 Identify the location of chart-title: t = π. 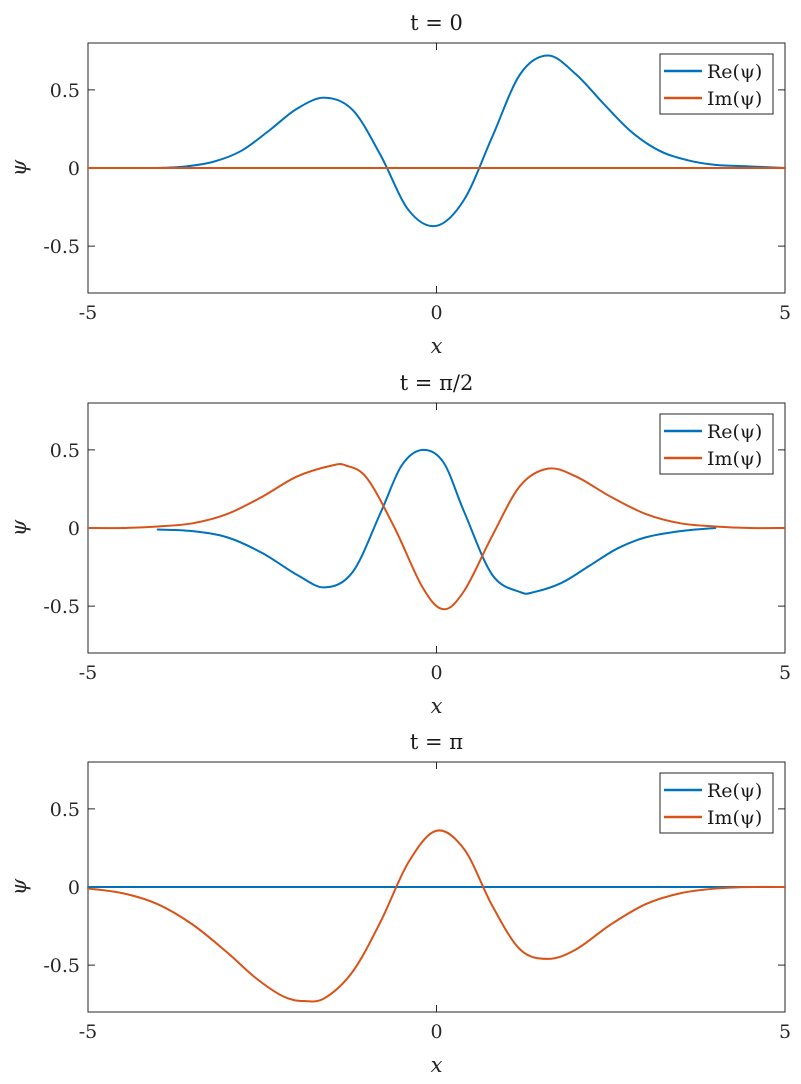
(436, 742).